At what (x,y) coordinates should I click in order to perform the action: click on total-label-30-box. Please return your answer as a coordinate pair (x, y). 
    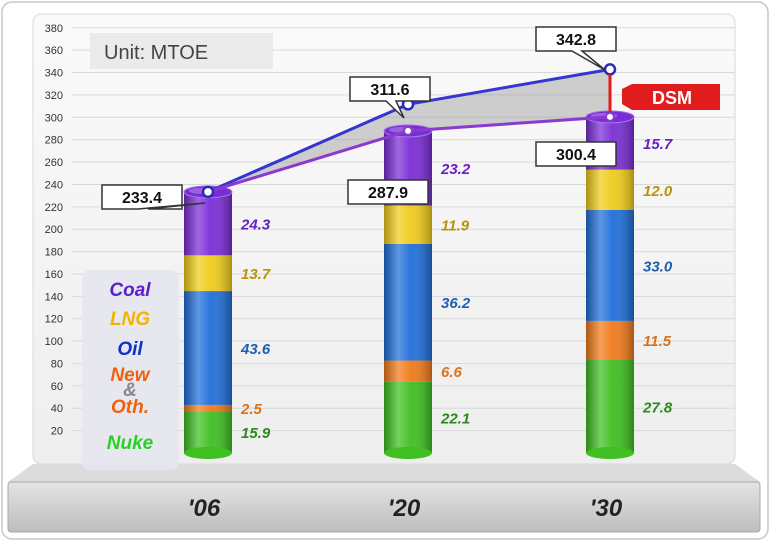
    Looking at the image, I should click on (576, 154).